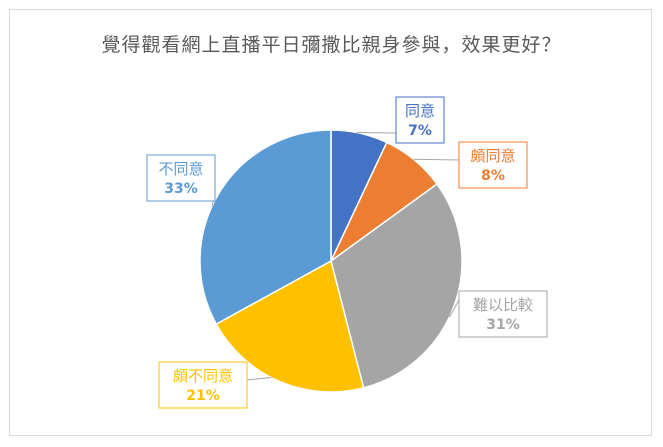 Image resolution: width=663 pixels, height=447 pixels. What do you see at coordinates (503, 305) in the screenshot?
I see `slice-label: 難以比較` at bounding box center [503, 305].